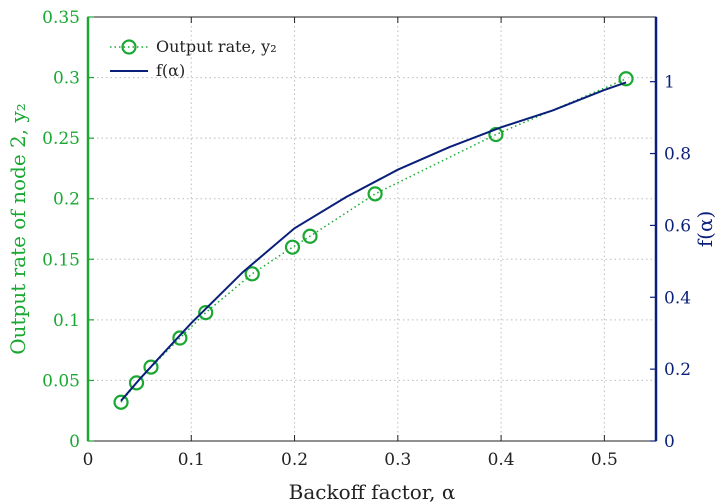 Image resolution: width=720 pixels, height=502 pixels. Describe the element at coordinates (74, 442) in the screenshot. I see `y-left-tick-label: 0` at that location.